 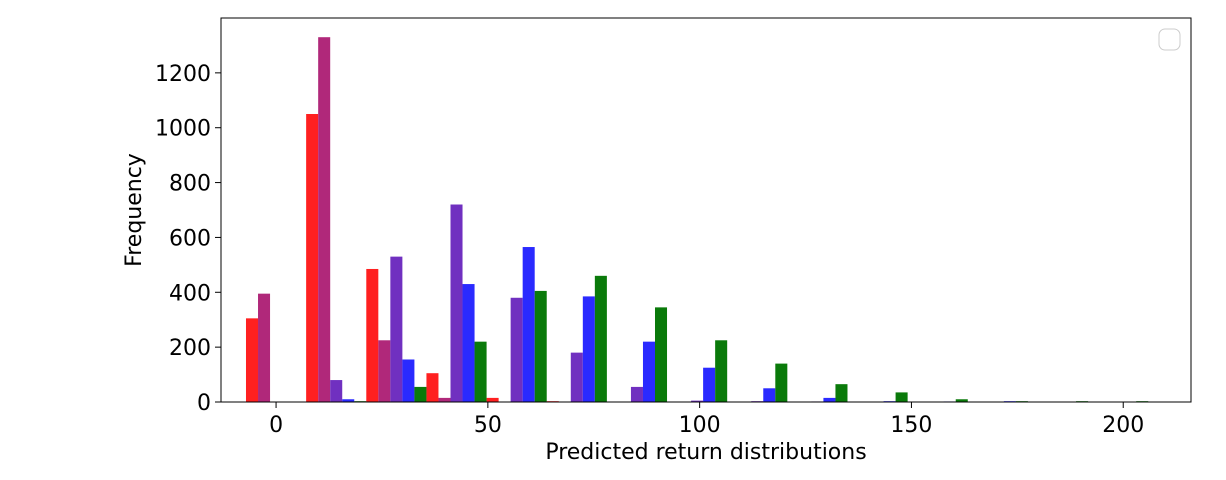 I want to click on y-axis-ticks: 0 200 400 600 800 1000 1200, so click(x=188, y=239).